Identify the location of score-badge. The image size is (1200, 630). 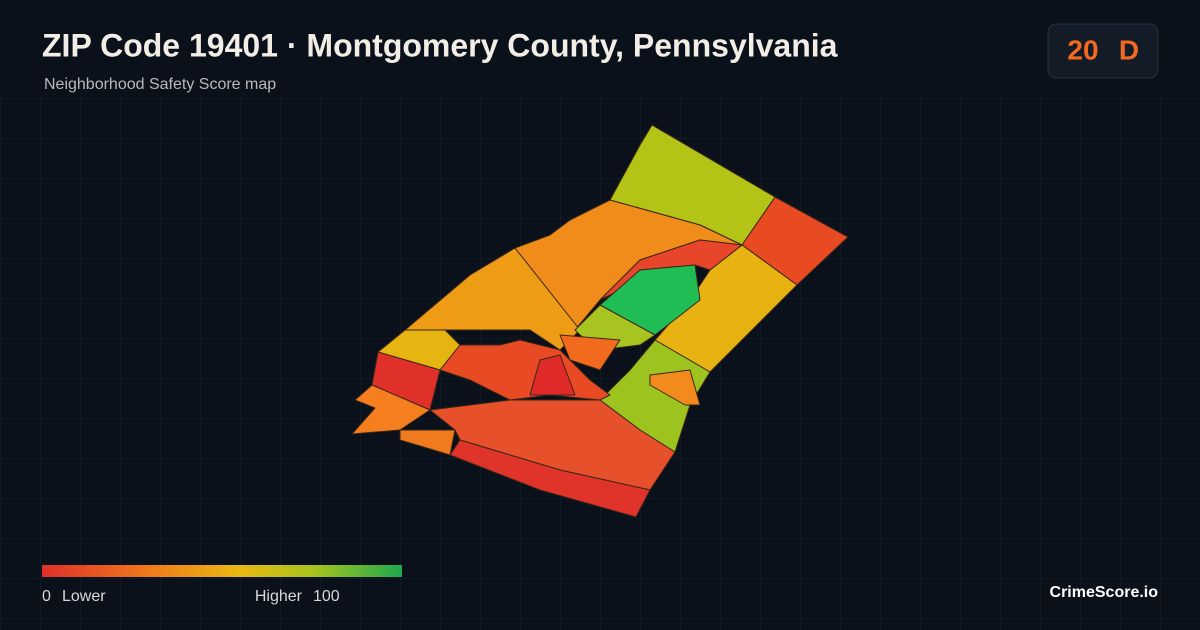
(1103, 51).